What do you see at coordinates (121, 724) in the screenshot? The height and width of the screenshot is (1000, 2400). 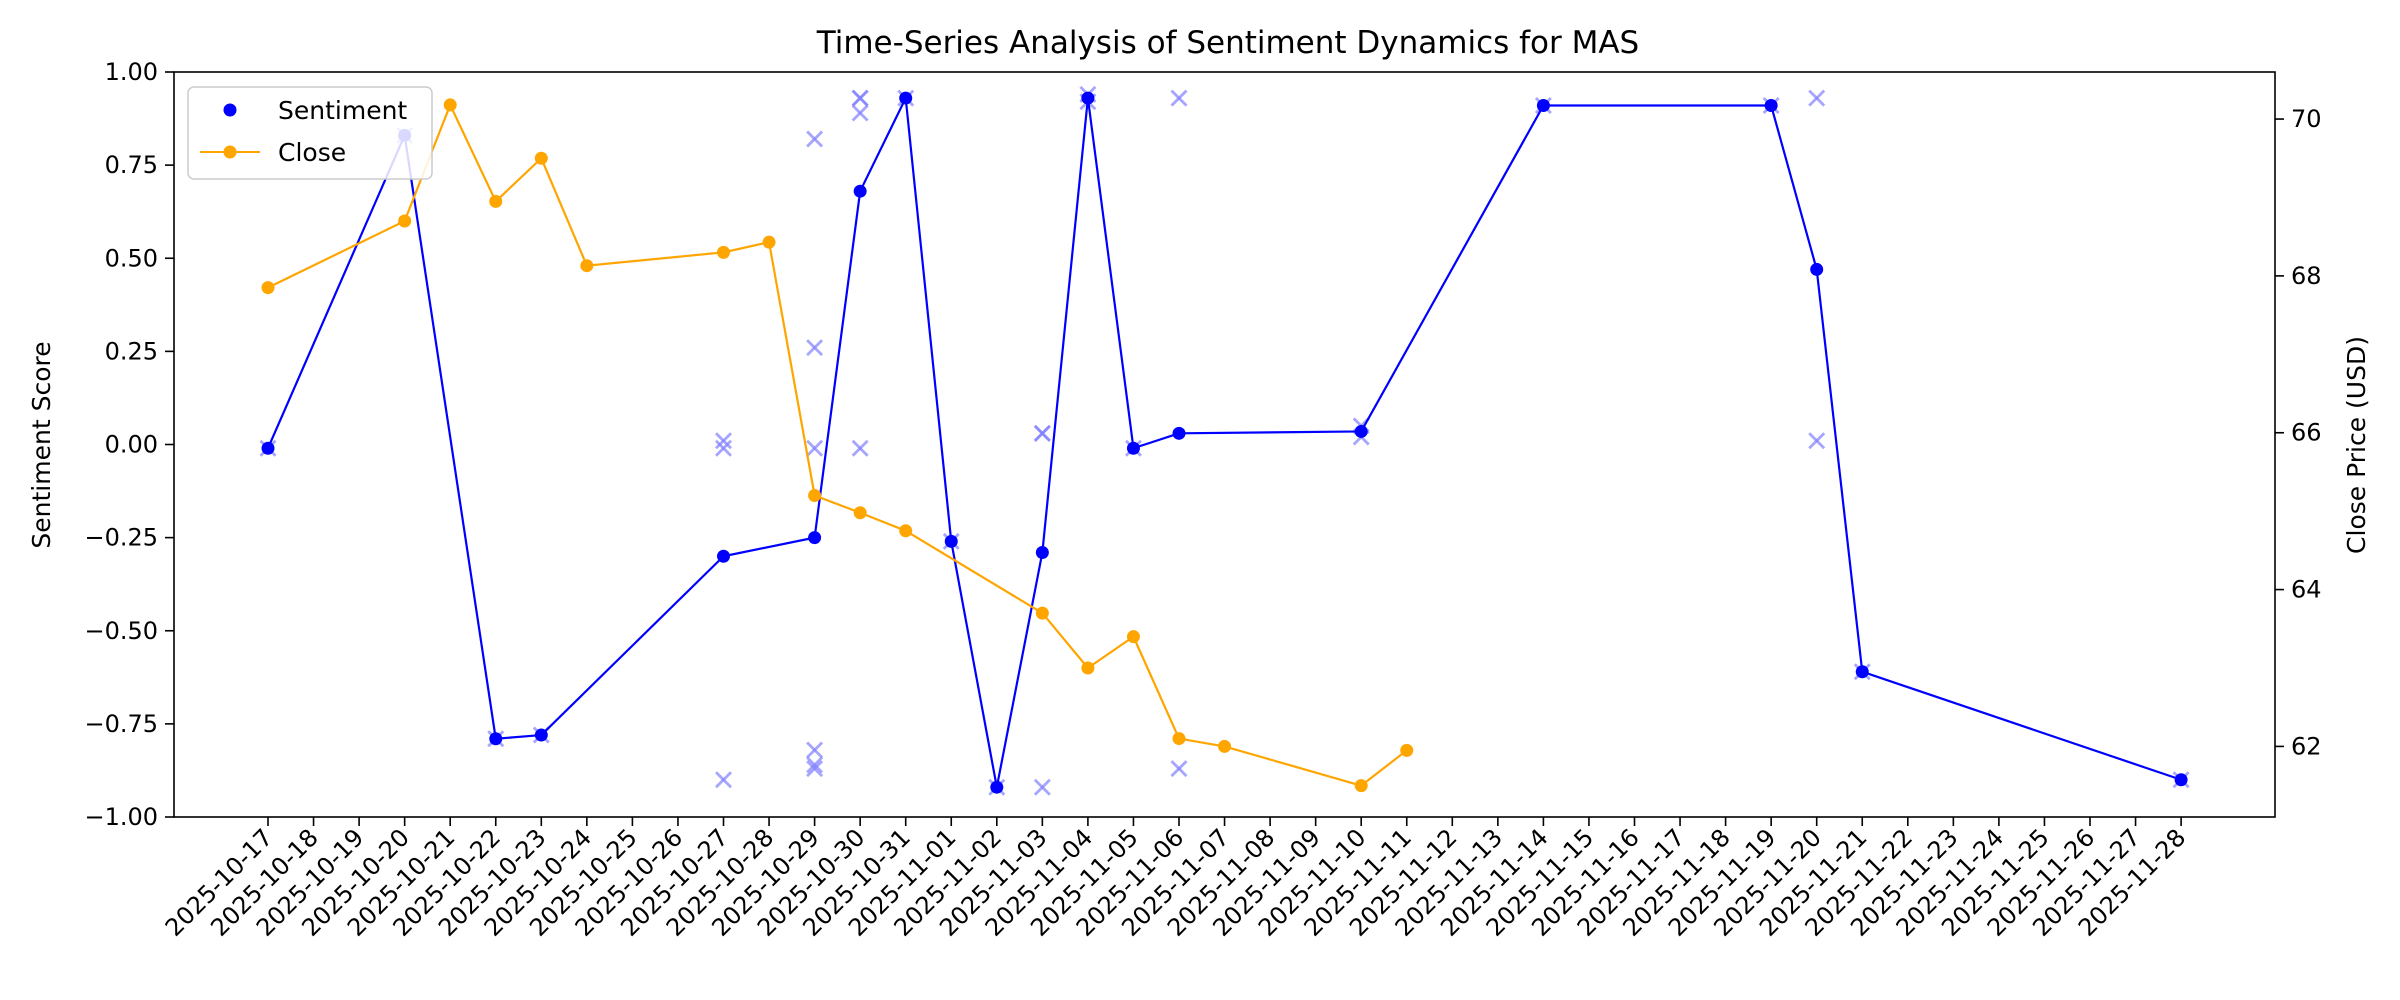 I see `left-tick-label: −0.75` at bounding box center [121, 724].